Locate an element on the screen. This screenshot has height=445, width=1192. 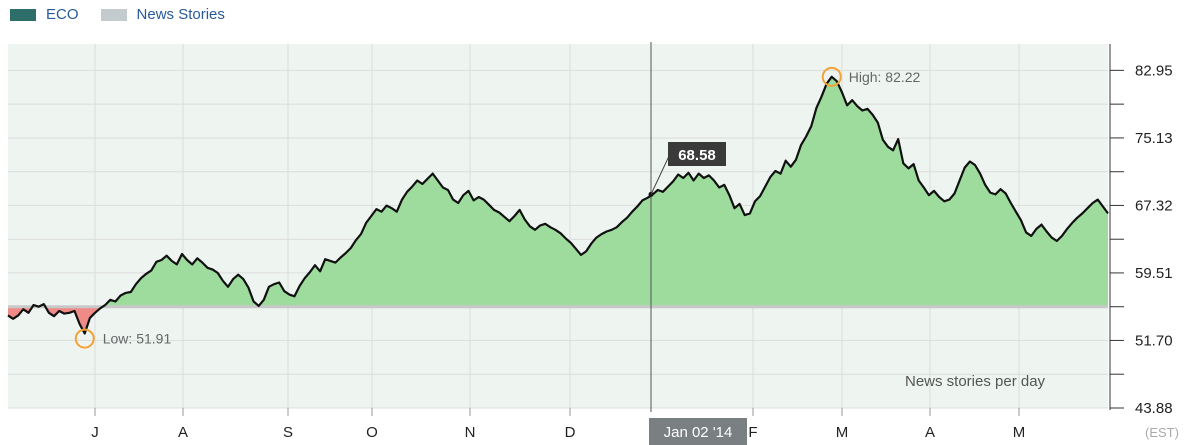
y-tick-label: 59.51 is located at coordinates (1154, 273).